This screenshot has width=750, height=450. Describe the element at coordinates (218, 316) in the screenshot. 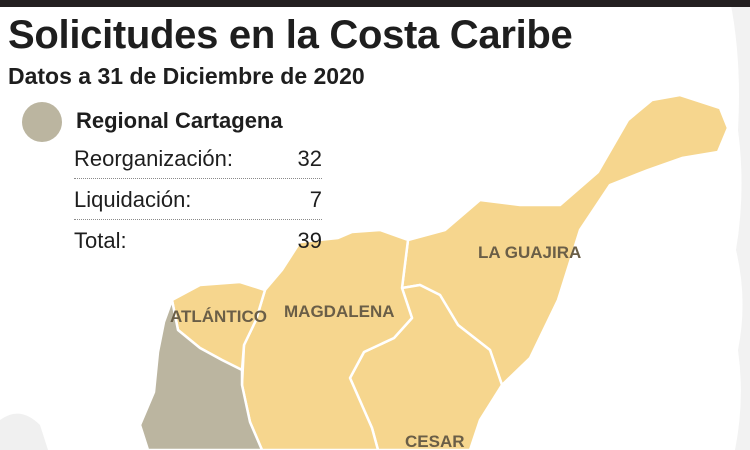

I see `label-atlantico: ATLÁNTICO` at that location.